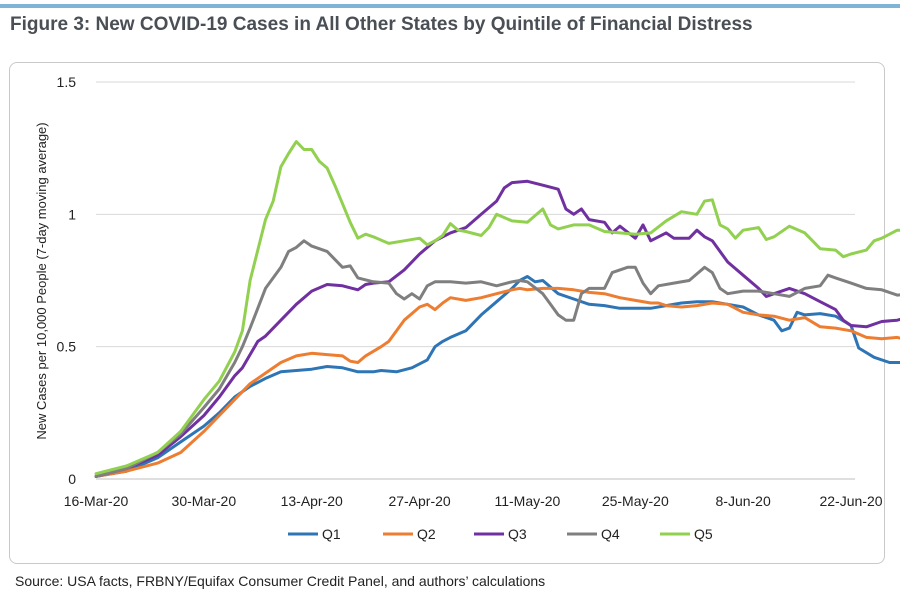 The height and width of the screenshot is (600, 900). I want to click on legend-label-q3: Q3, so click(517, 534).